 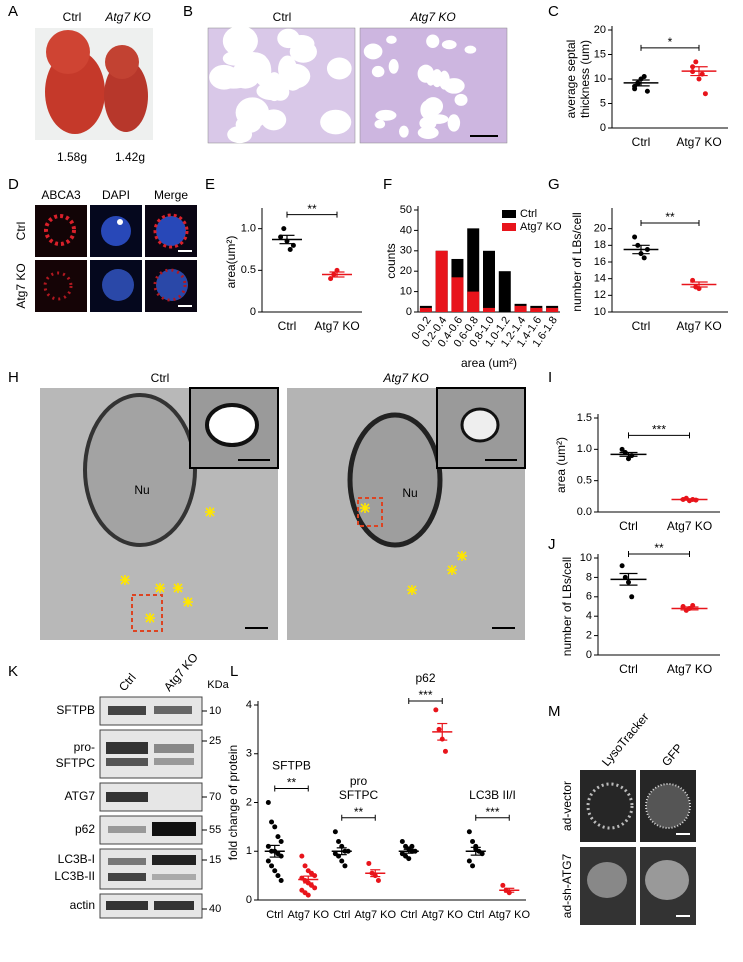 What do you see at coordinates (584, 481) in the screenshot?
I see `y-tick-label: 0.5` at bounding box center [584, 481].